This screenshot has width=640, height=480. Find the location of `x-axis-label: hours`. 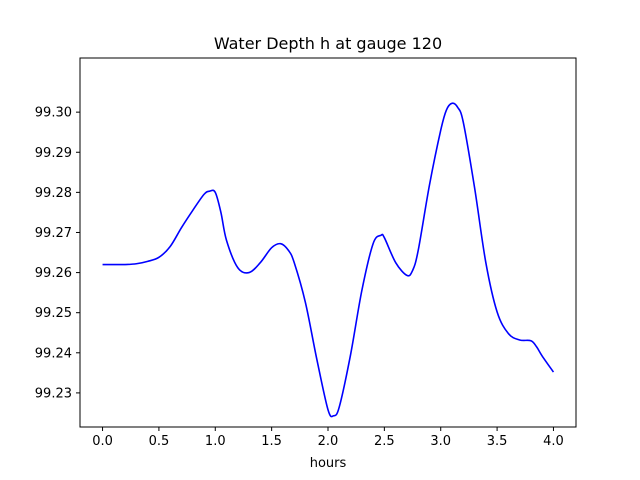

x-axis-label: hours is located at coordinates (328, 463).